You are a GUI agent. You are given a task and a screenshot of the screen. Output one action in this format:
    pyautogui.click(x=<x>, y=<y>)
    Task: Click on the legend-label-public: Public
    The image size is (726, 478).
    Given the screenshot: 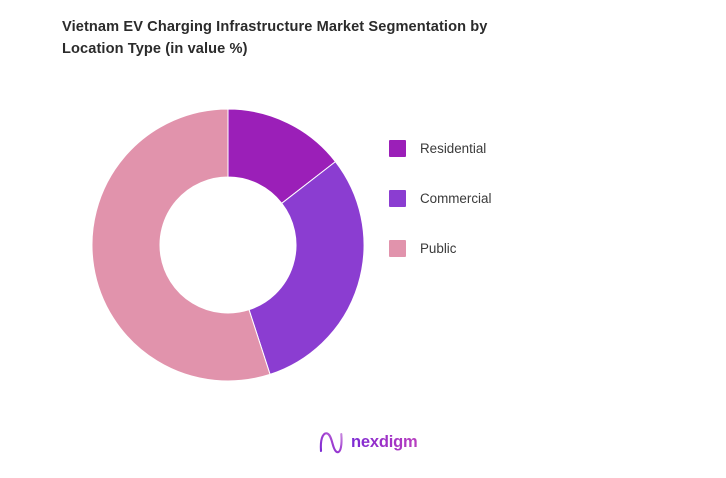 What is the action you would take?
    pyautogui.click(x=438, y=248)
    